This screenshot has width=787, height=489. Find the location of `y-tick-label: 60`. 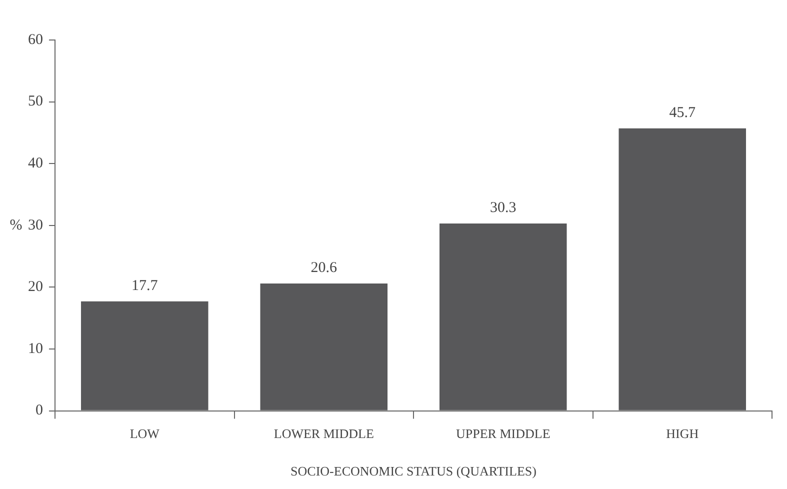

y-tick-label: 60 is located at coordinates (35, 40).